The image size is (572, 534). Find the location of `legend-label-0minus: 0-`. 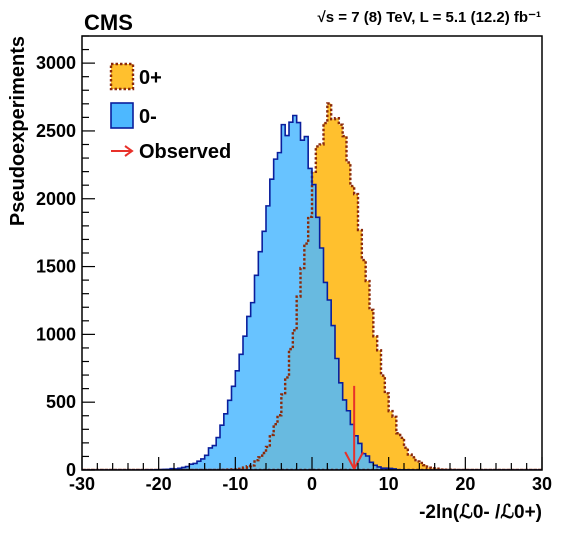

legend-label-0minus: 0- is located at coordinates (148, 117).